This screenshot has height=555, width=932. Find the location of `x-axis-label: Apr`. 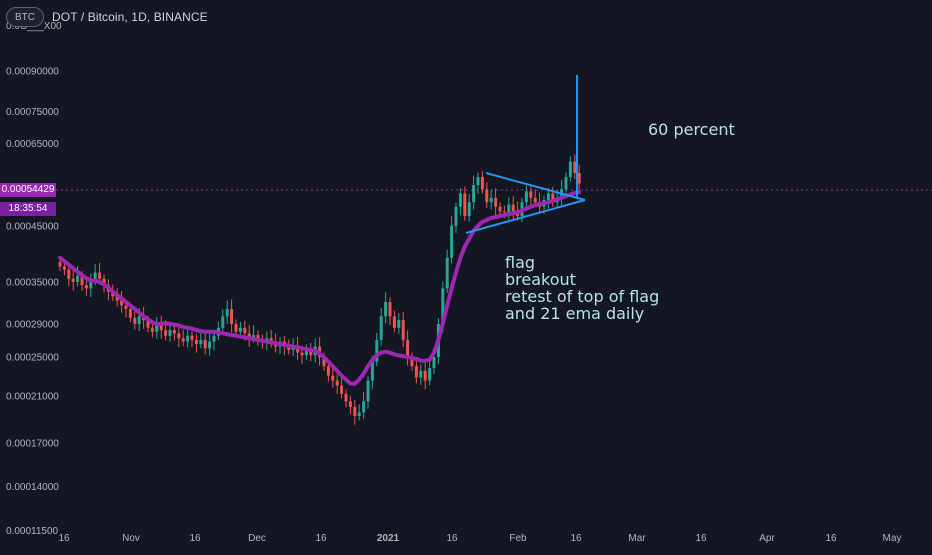

x-axis-label: Apr is located at coordinates (767, 538).